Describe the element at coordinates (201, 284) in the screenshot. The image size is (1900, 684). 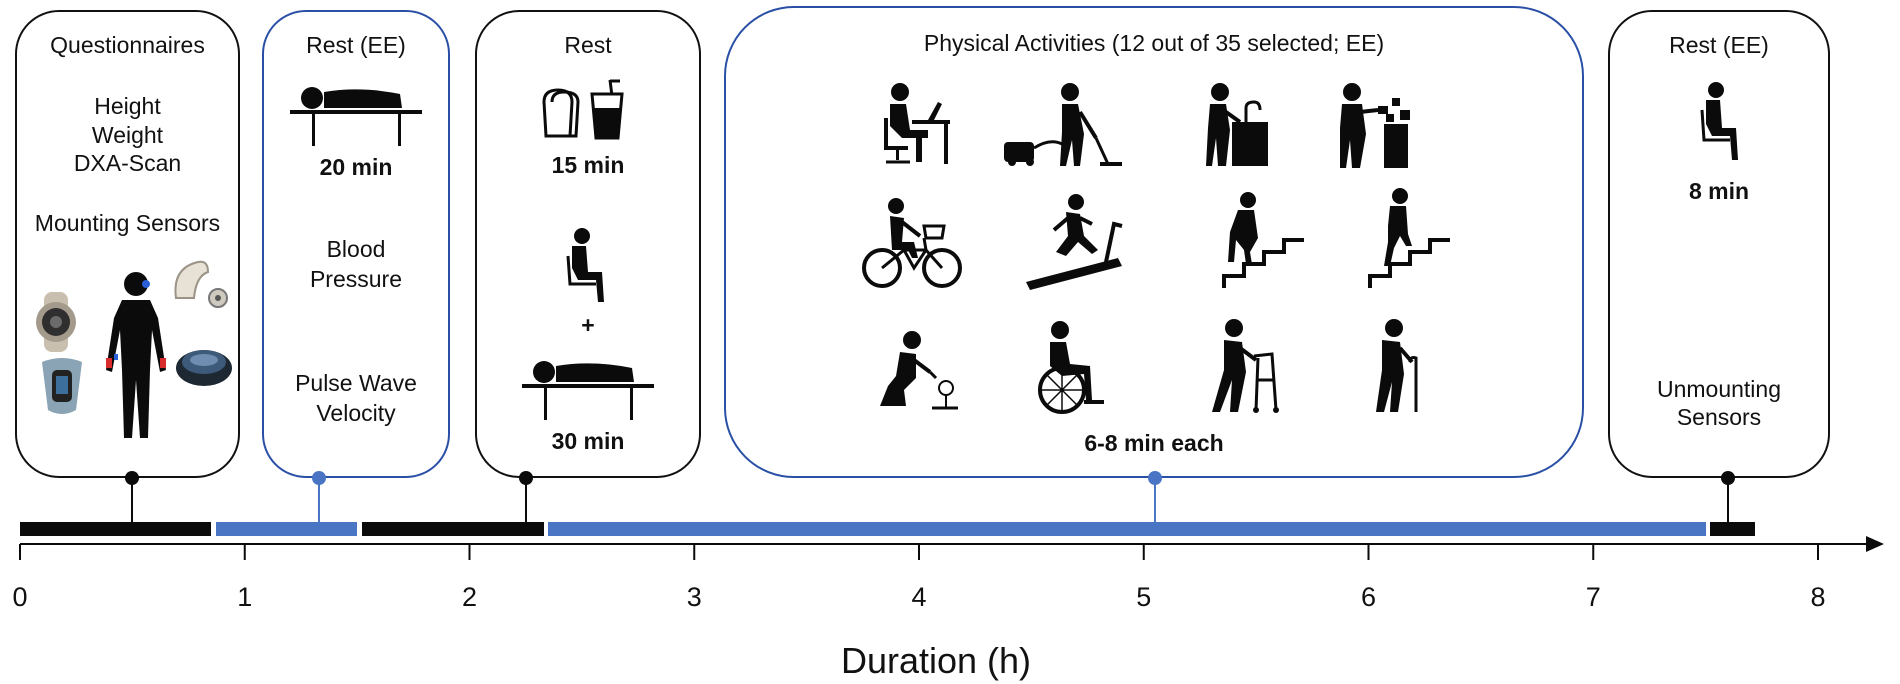
I see `hearing-device-icon` at that location.